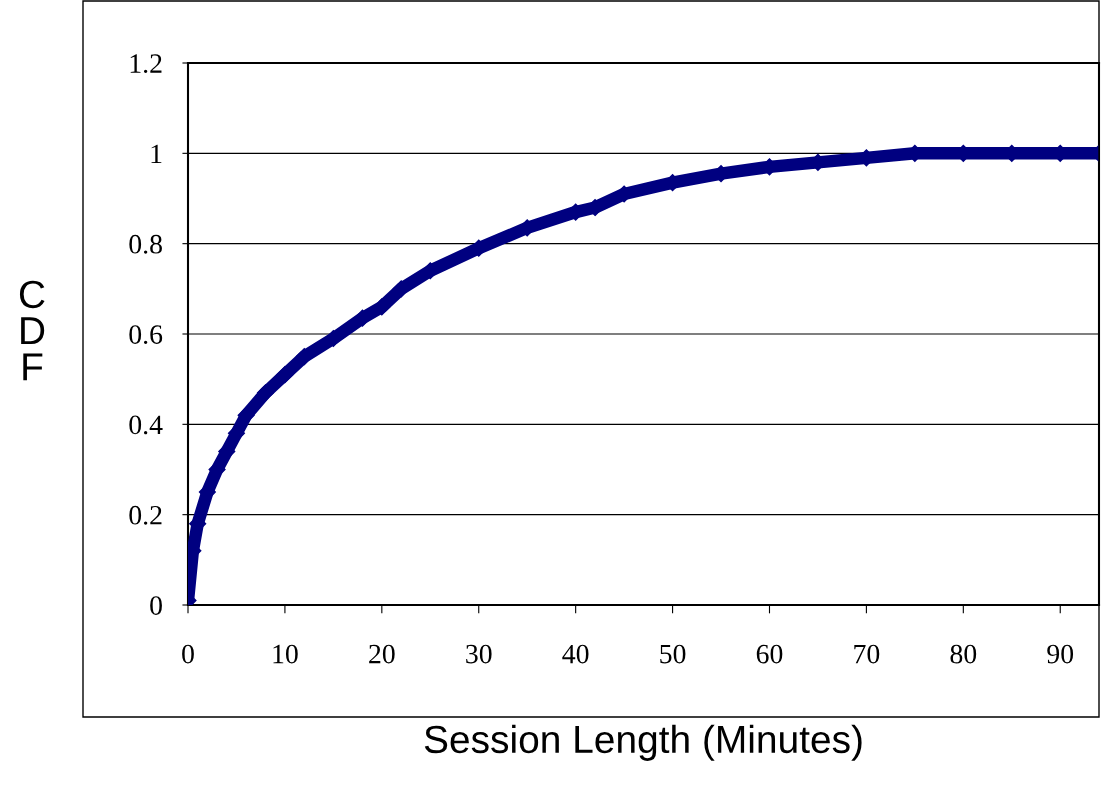 This screenshot has width=1101, height=792. I want to click on x-tick-label: 90, so click(1060, 654).